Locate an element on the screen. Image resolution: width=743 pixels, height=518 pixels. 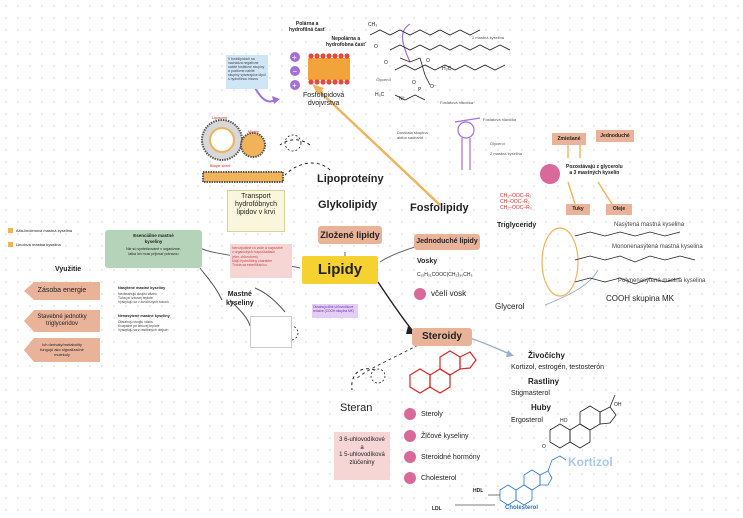
transport-note: Transport hydrofóbnych lipidov v krvi is located at coordinates (256, 211).